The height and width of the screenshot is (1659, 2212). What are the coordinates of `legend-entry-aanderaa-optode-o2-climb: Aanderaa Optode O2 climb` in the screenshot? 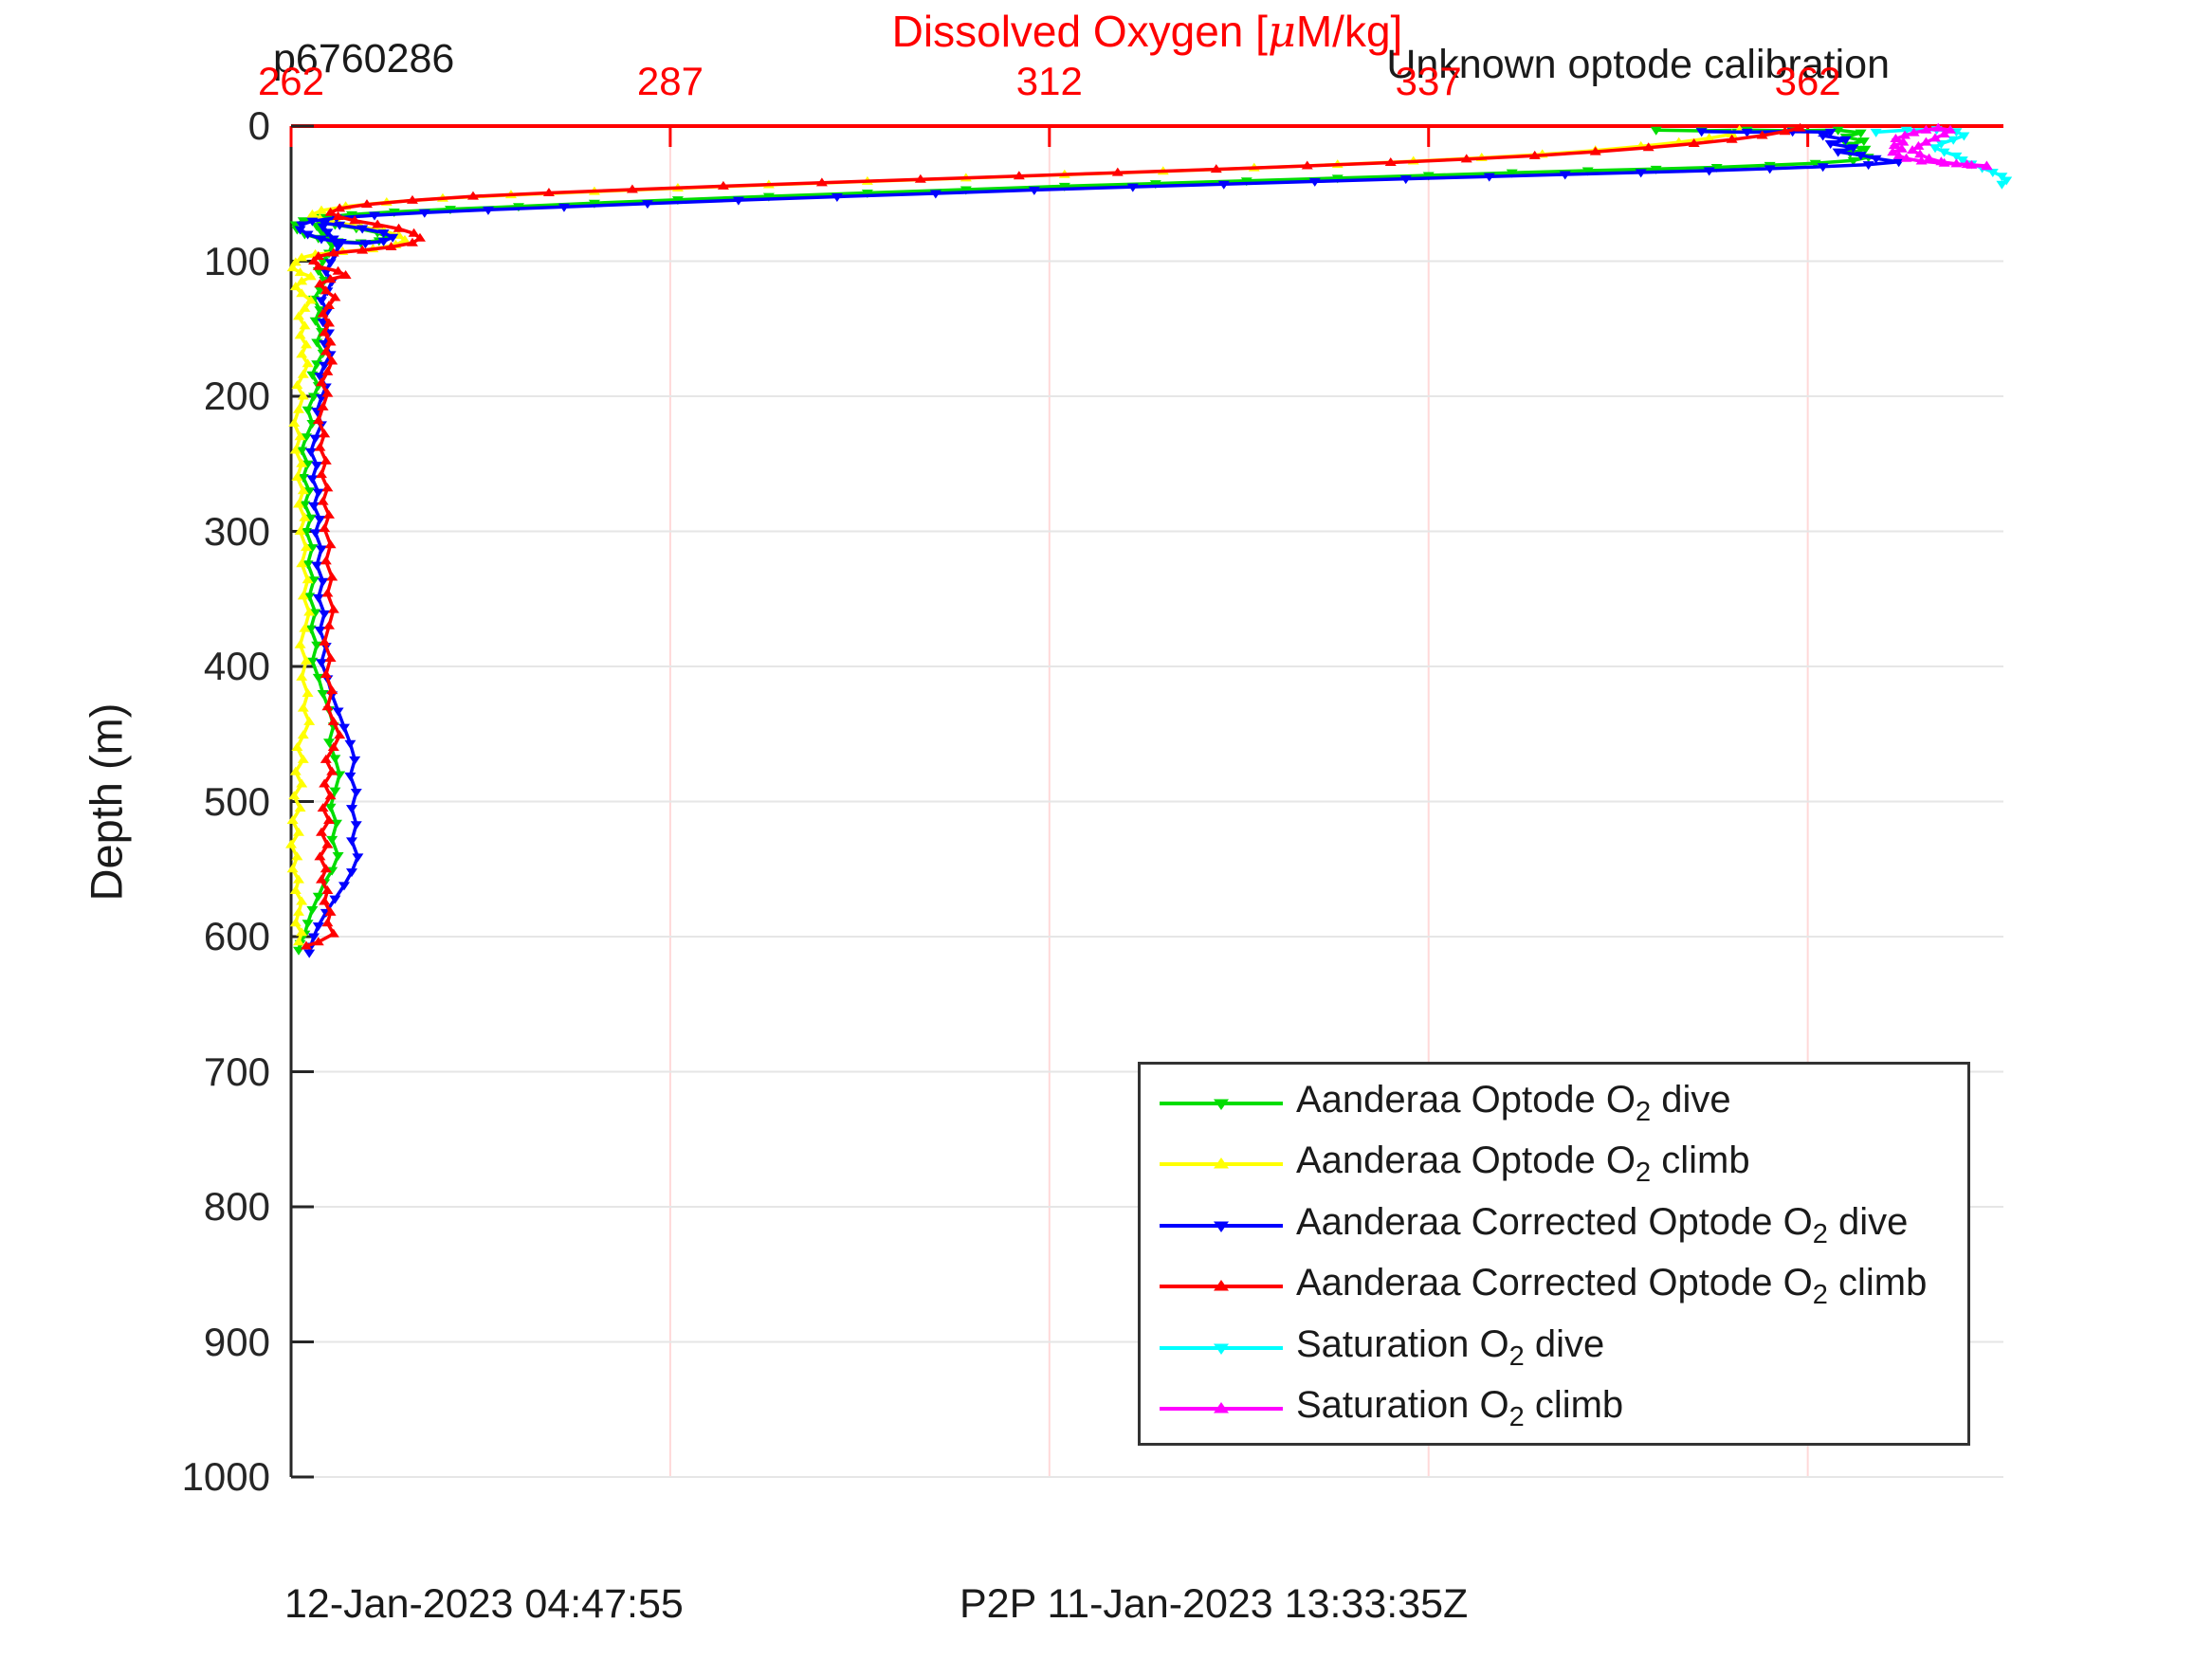 It's located at (1445, 1163).